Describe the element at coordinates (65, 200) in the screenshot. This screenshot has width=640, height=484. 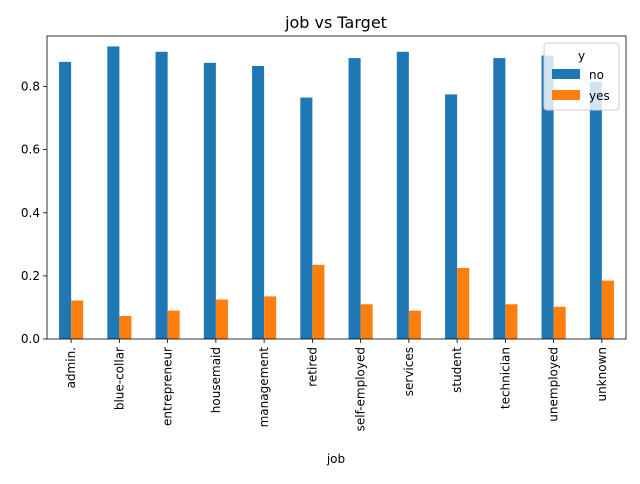
I see `bar-no-admin` at that location.